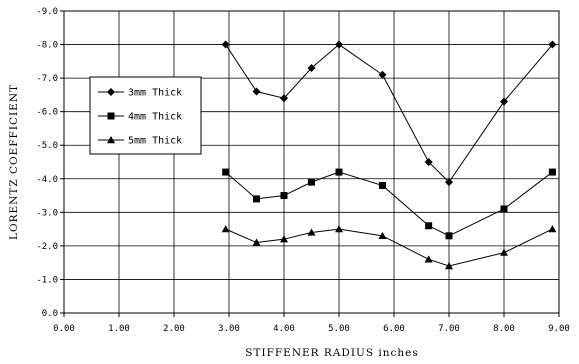 This screenshot has height=364, width=579. Describe the element at coordinates (47, 12) in the screenshot. I see `y-tick-label: -9.0` at that location.